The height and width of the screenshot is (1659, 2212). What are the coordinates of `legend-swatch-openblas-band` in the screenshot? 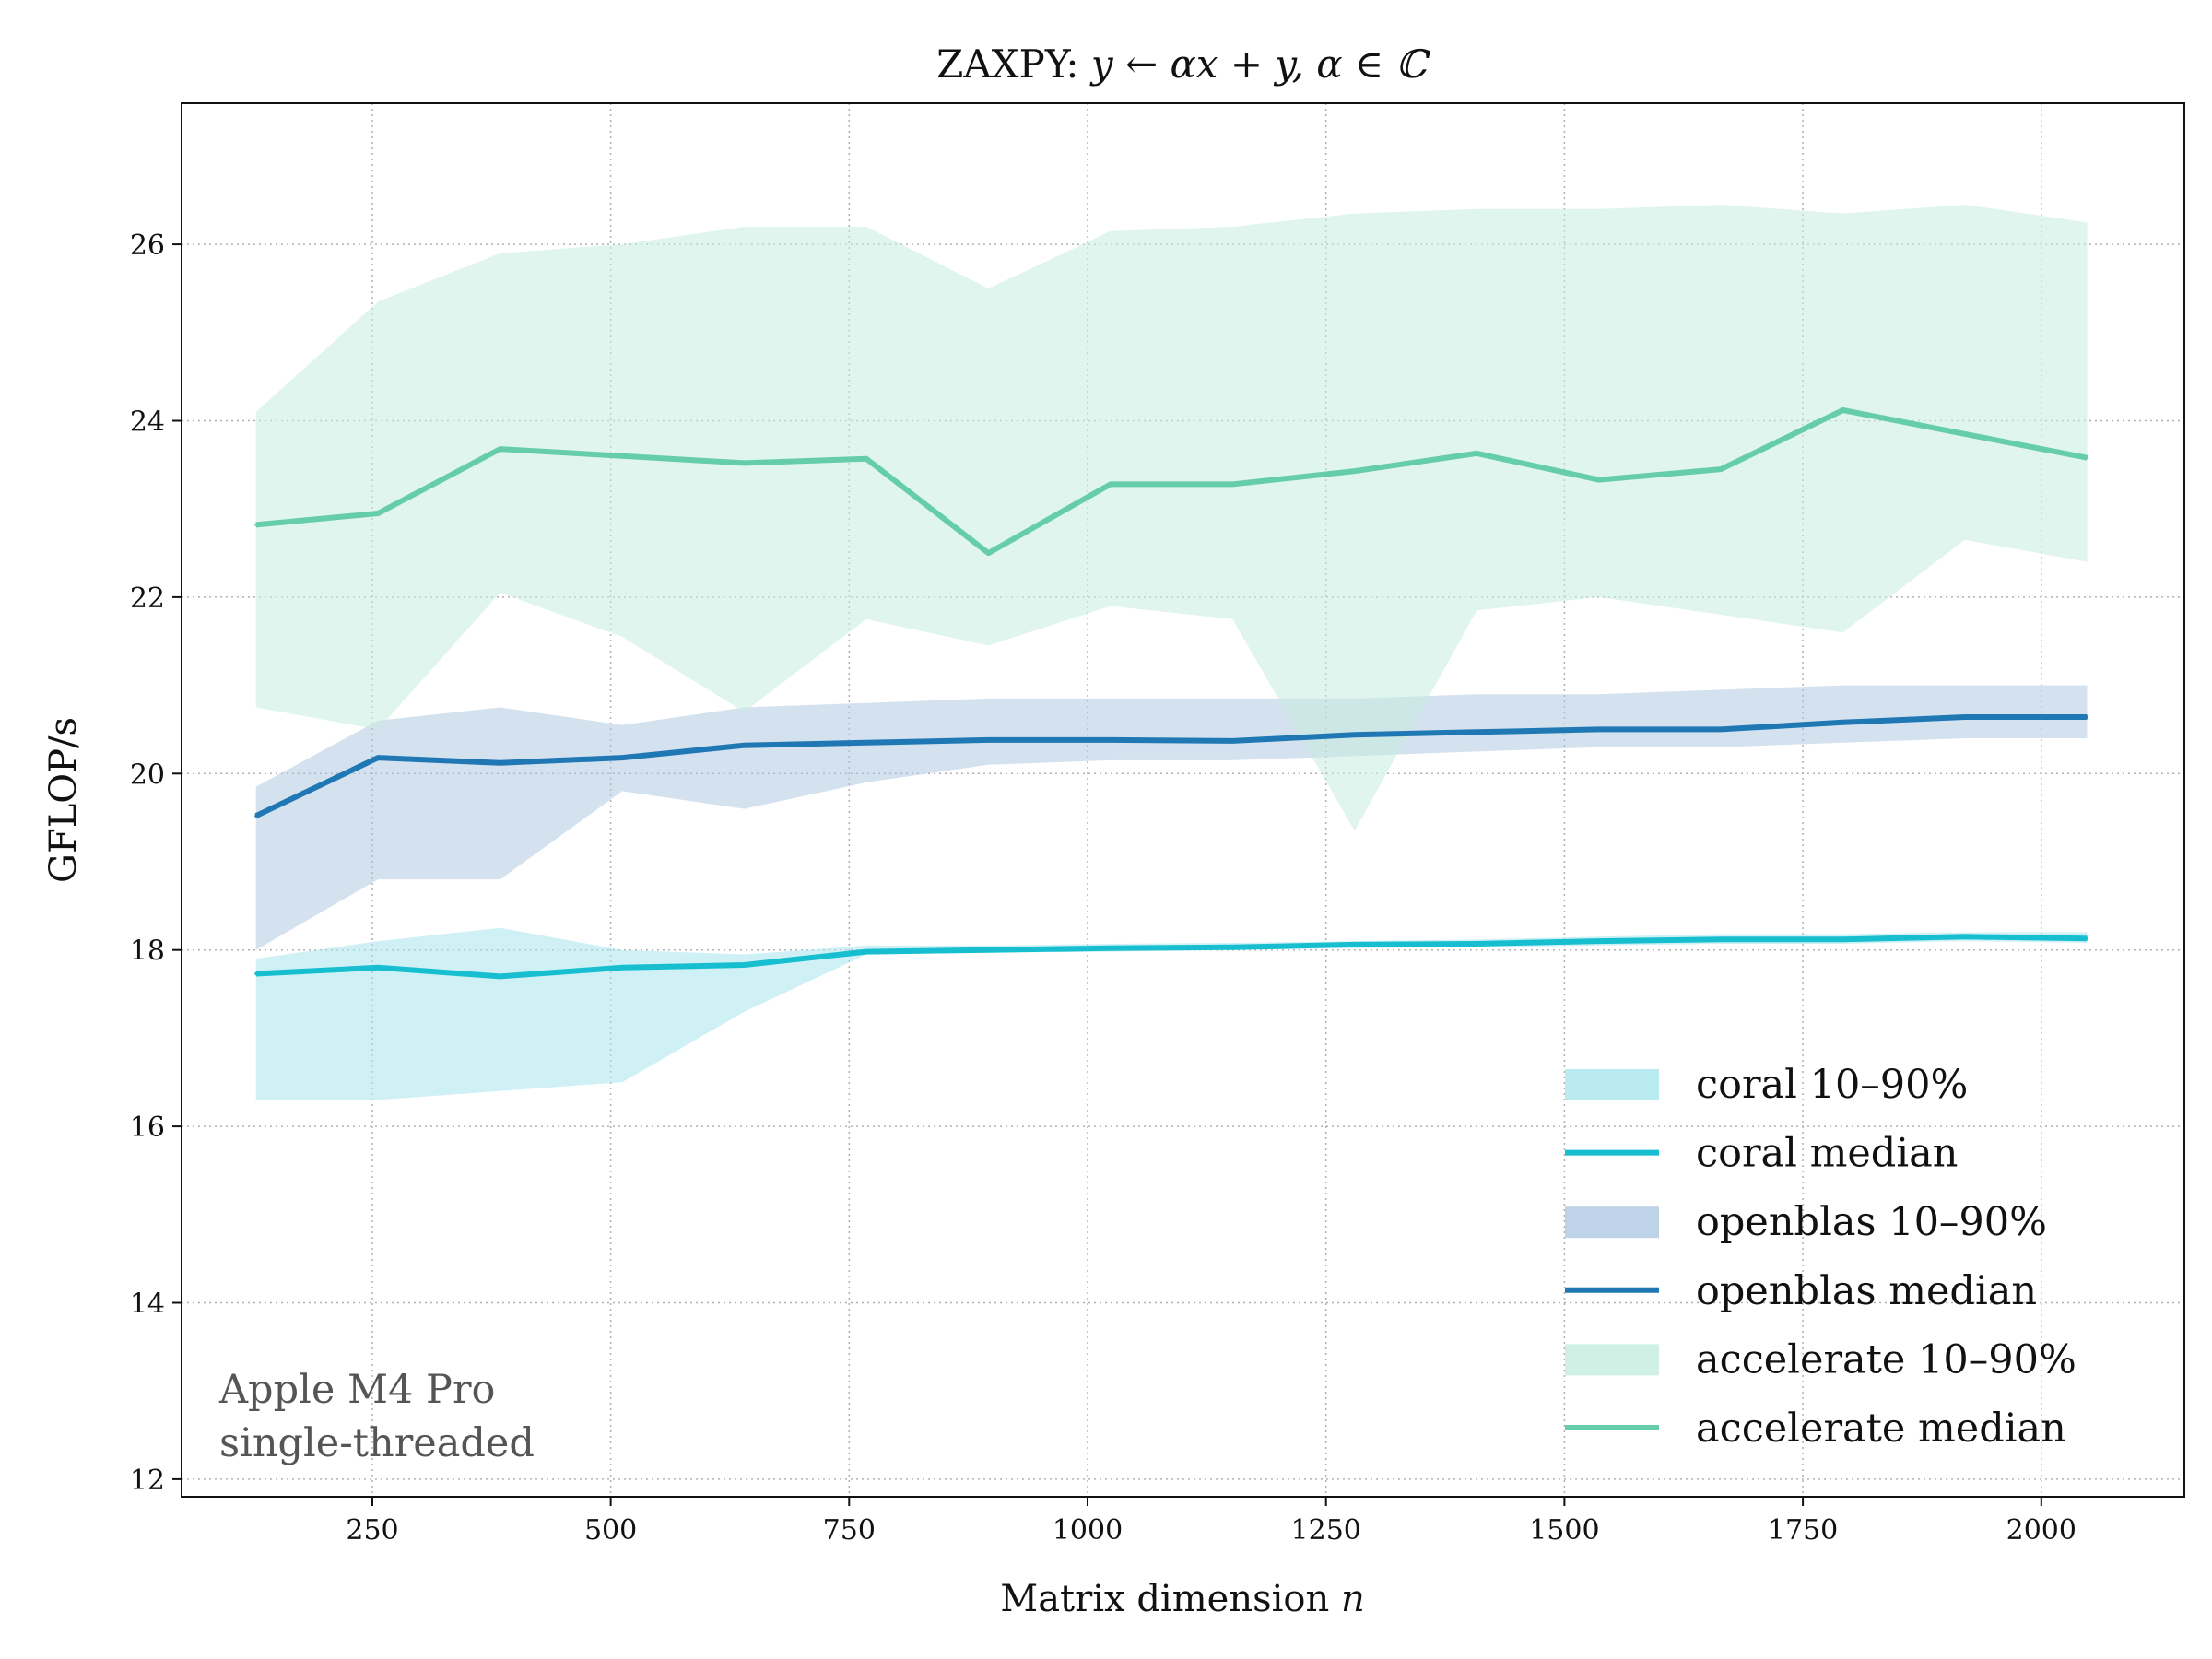 It's located at (1612, 1222).